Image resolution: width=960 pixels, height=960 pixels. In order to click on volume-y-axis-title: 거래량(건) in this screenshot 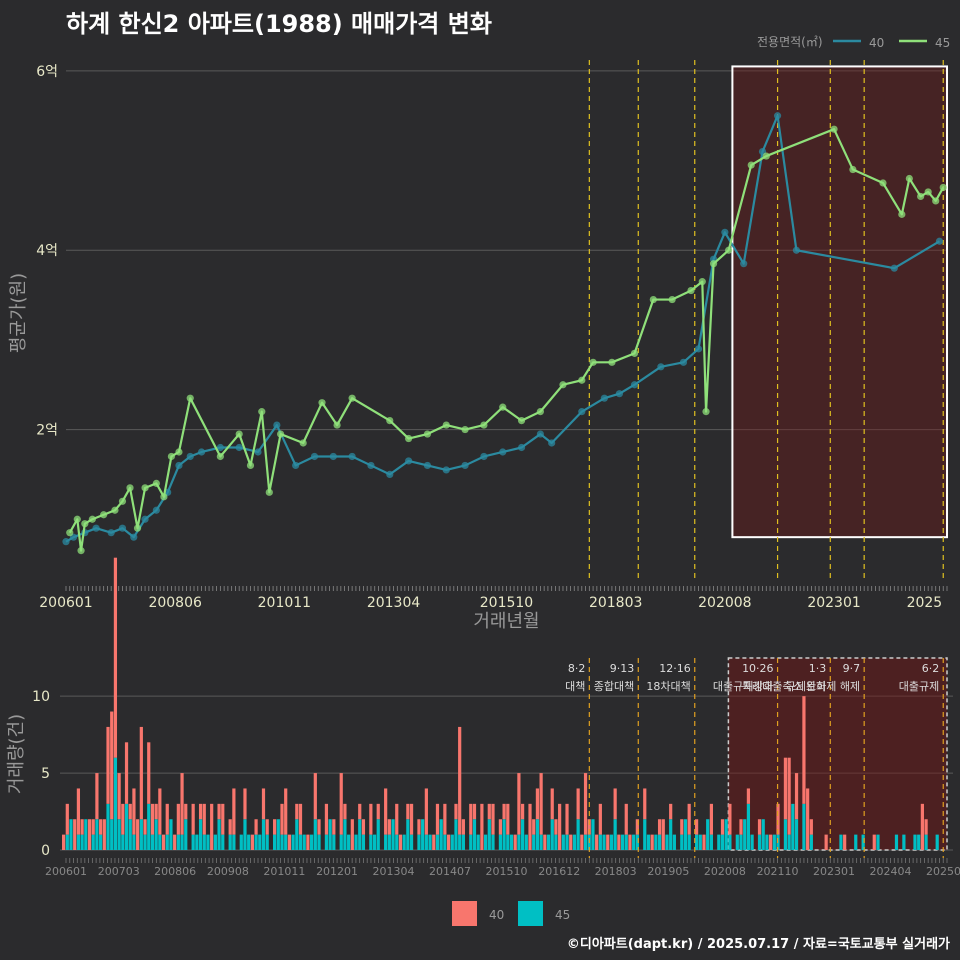, I will do `click(16, 754)`.